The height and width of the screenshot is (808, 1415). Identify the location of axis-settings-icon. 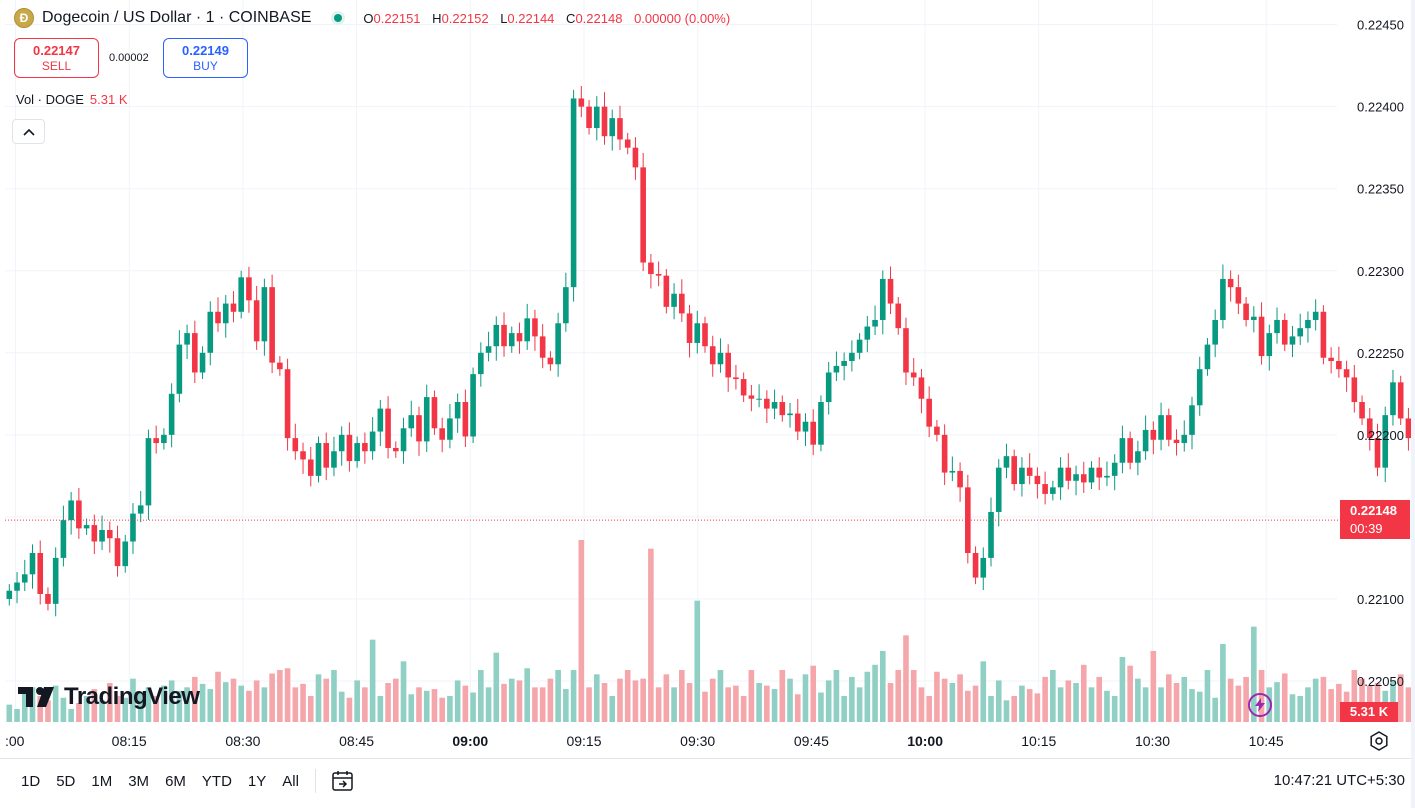
(1379, 741).